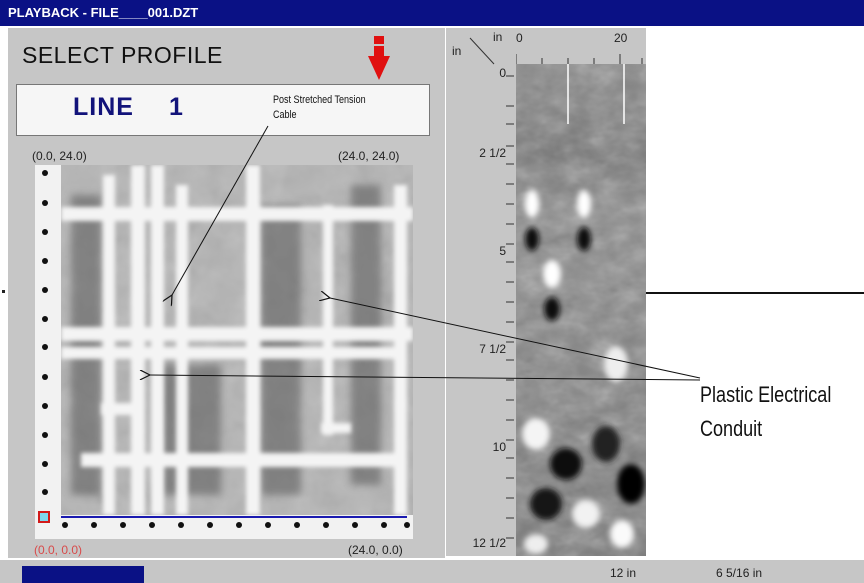  Describe the element at coordinates (579, 59) in the screenshot. I see `x-axis-ticks` at that location.